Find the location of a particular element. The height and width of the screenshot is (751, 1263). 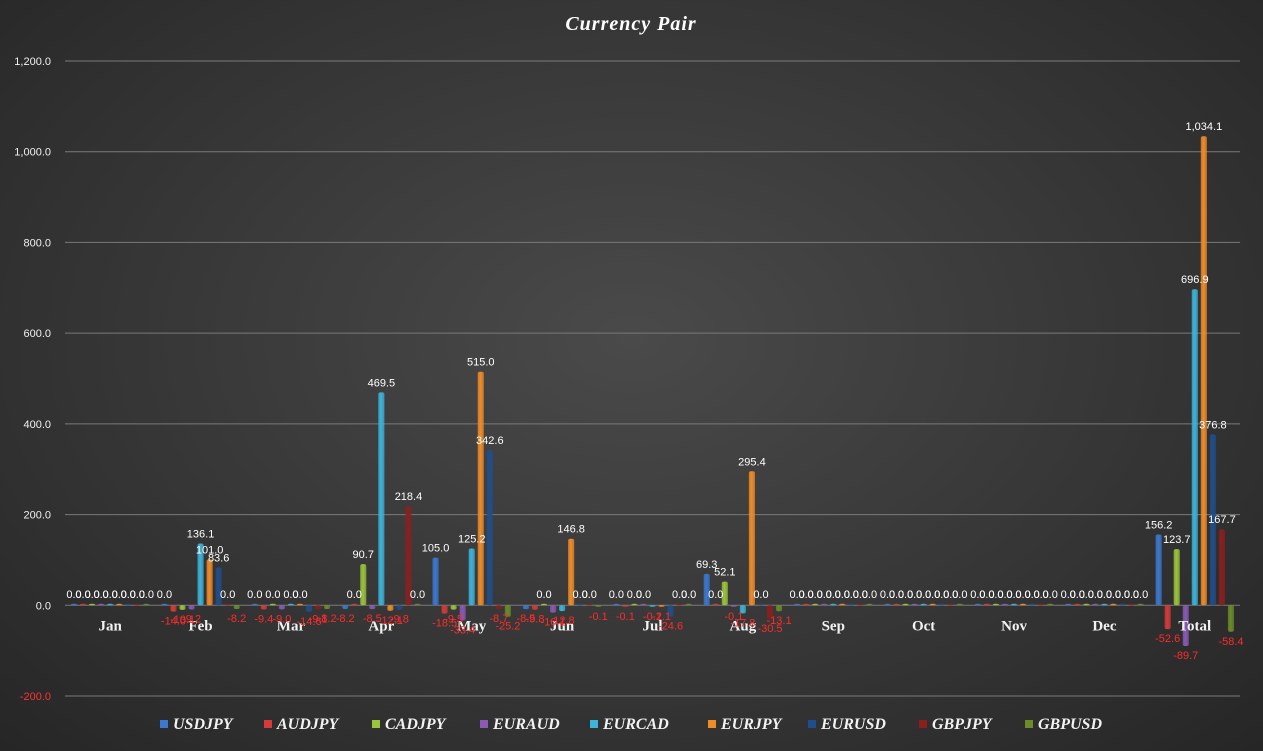

bar-gbpusd-jun is located at coordinates (598, 606).